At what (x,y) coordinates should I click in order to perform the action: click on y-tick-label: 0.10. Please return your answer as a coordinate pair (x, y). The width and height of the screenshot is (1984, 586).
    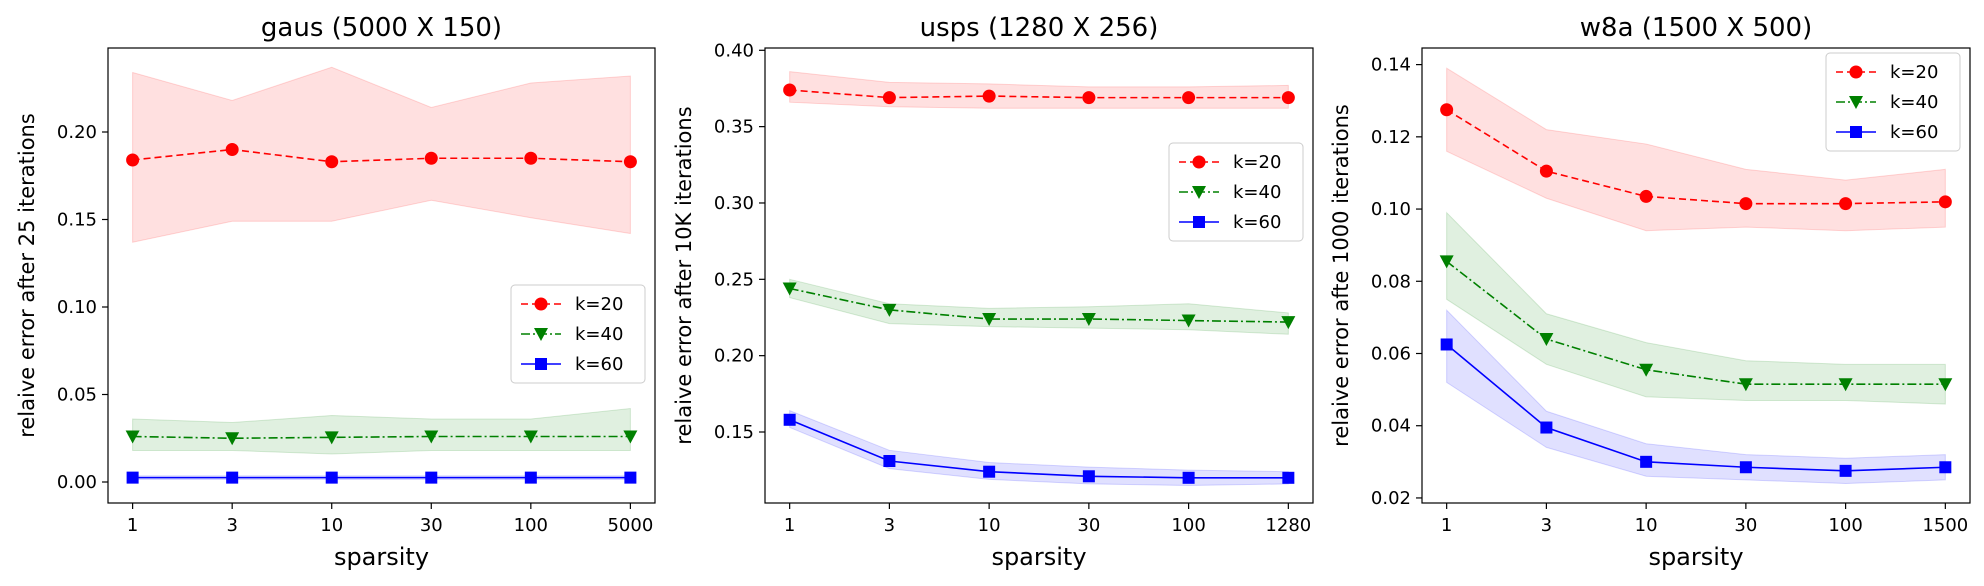
    Looking at the image, I should click on (77, 307).